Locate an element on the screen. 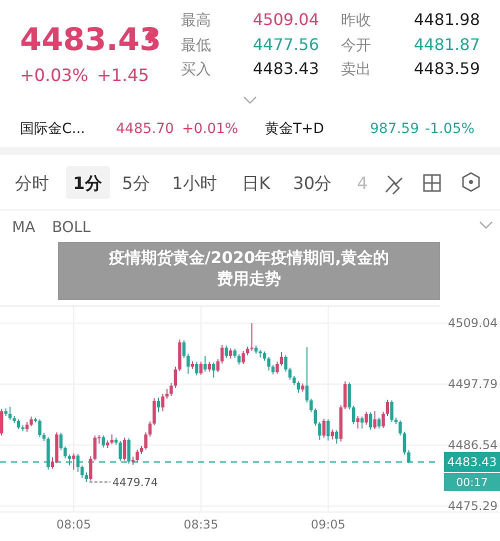 The height and width of the screenshot is (541, 500). x-tick-label: 08:35 is located at coordinates (201, 525).